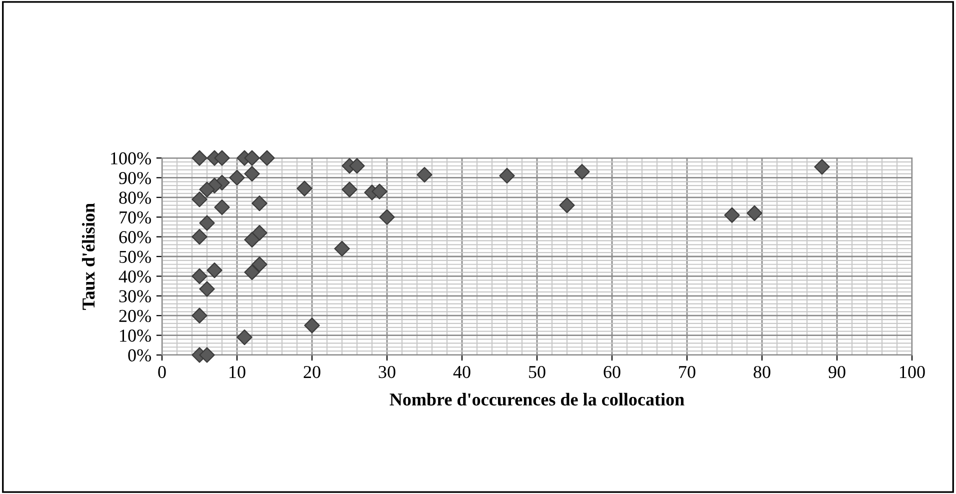  I want to click on y-tick-label: 70%, so click(135, 217).